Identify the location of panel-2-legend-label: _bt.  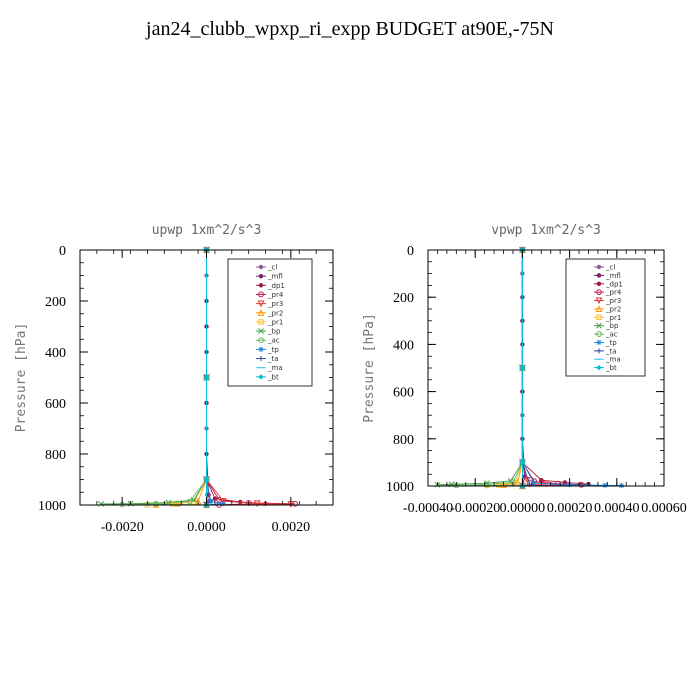
(611, 368).